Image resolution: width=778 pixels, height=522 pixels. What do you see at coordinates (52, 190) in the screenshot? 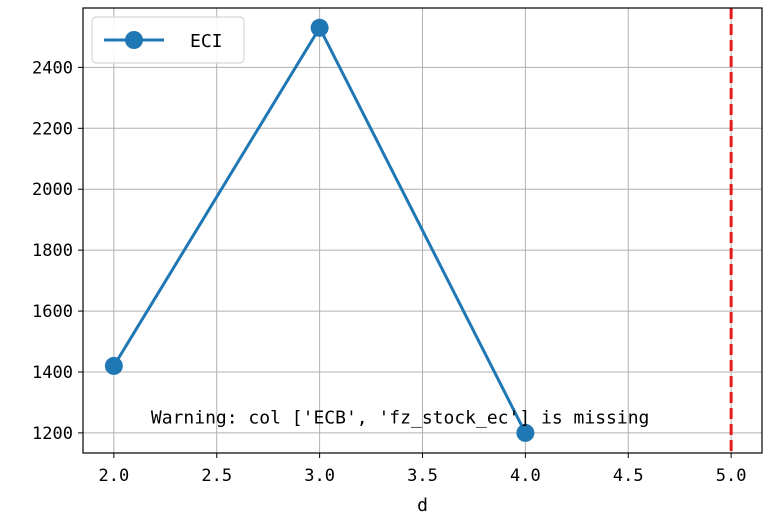
I see `y-tick-label: 2000` at bounding box center [52, 190].